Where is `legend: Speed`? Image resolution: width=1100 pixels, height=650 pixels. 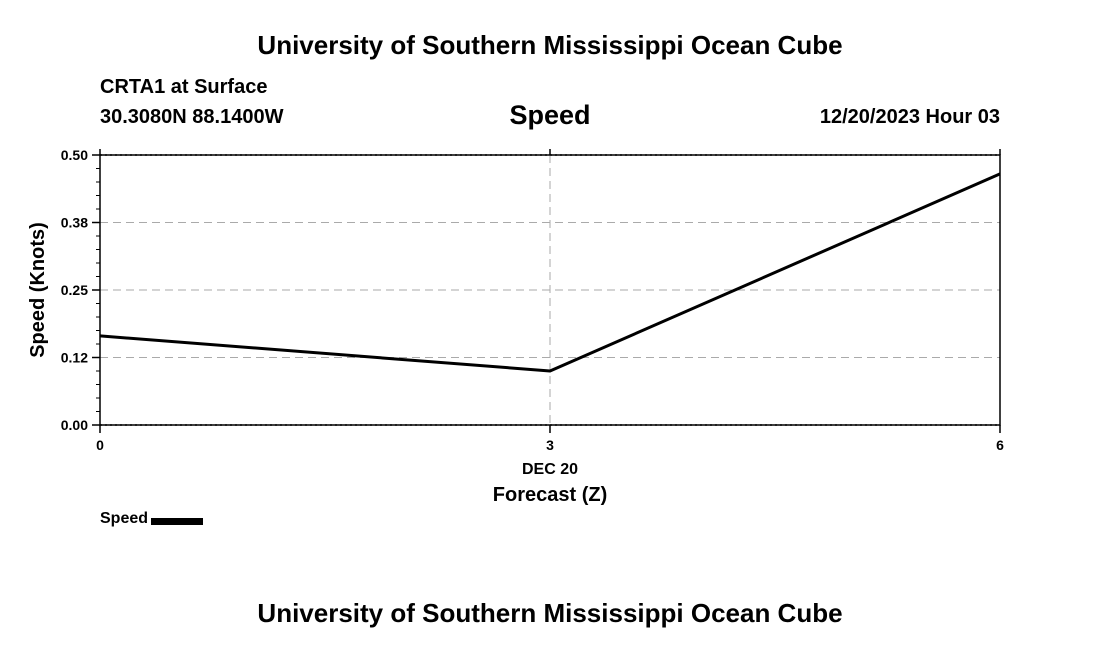
legend: Speed is located at coordinates (152, 519).